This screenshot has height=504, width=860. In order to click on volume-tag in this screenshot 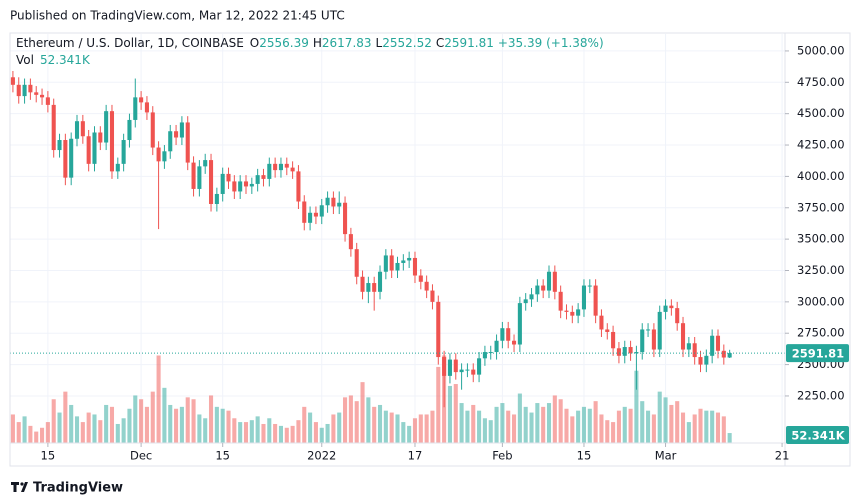, I will do `click(817, 435)`.